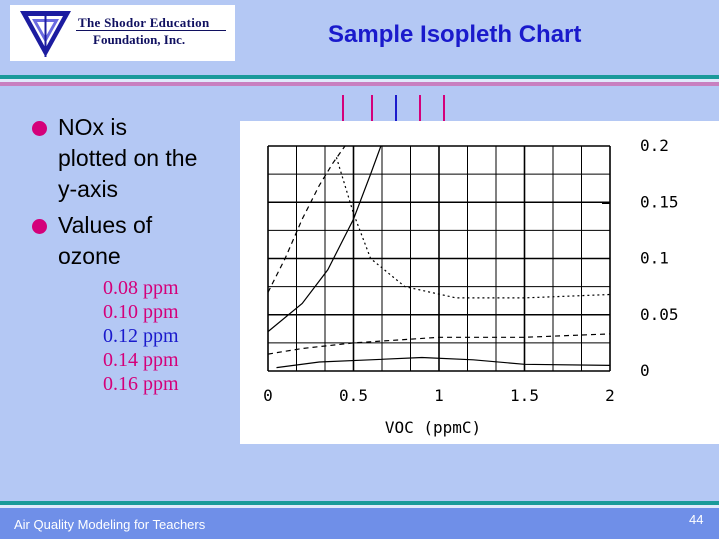 The height and width of the screenshot is (539, 719). What do you see at coordinates (144, 22) in the screenshot?
I see `logo-text-line1: The Shodor Education` at bounding box center [144, 22].